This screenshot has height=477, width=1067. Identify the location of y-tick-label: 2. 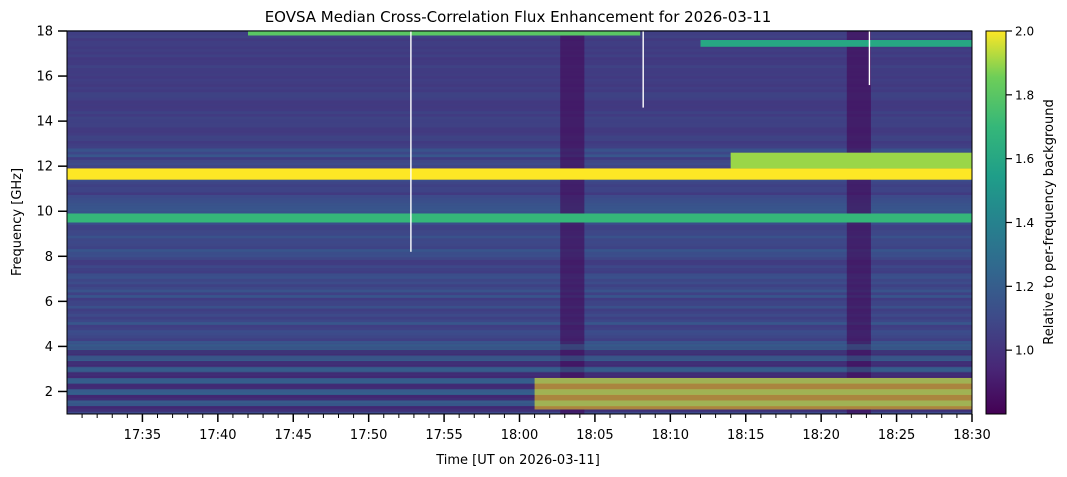
(49, 392).